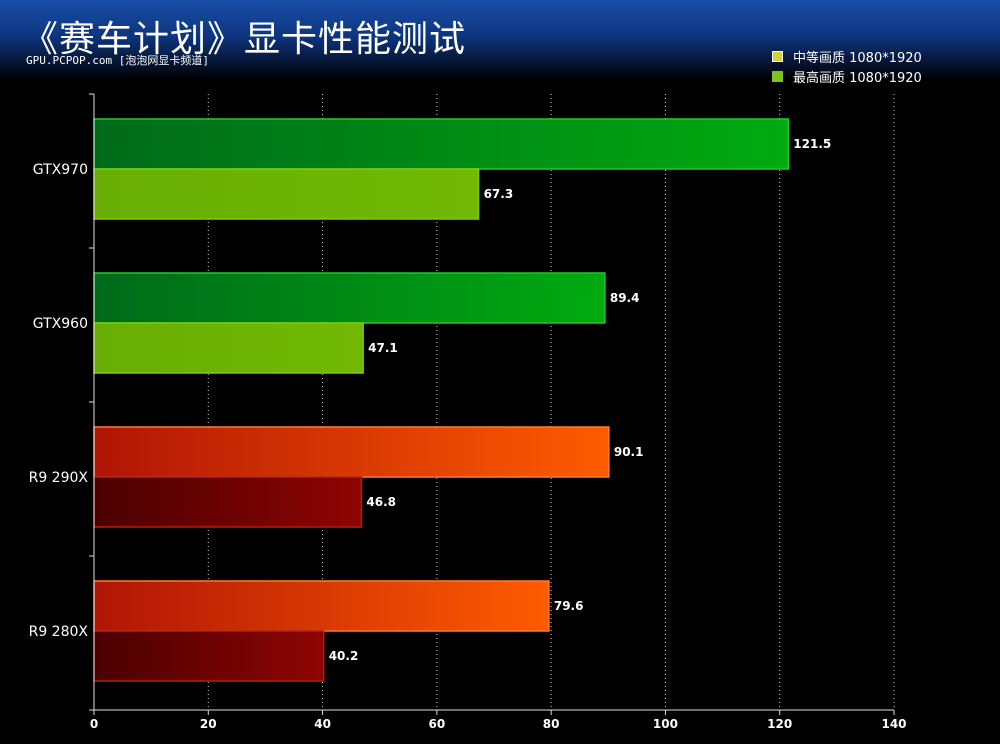 Image resolution: width=1000 pixels, height=744 pixels. What do you see at coordinates (893, 724) in the screenshot?
I see `x-tick-label: 140` at bounding box center [893, 724].